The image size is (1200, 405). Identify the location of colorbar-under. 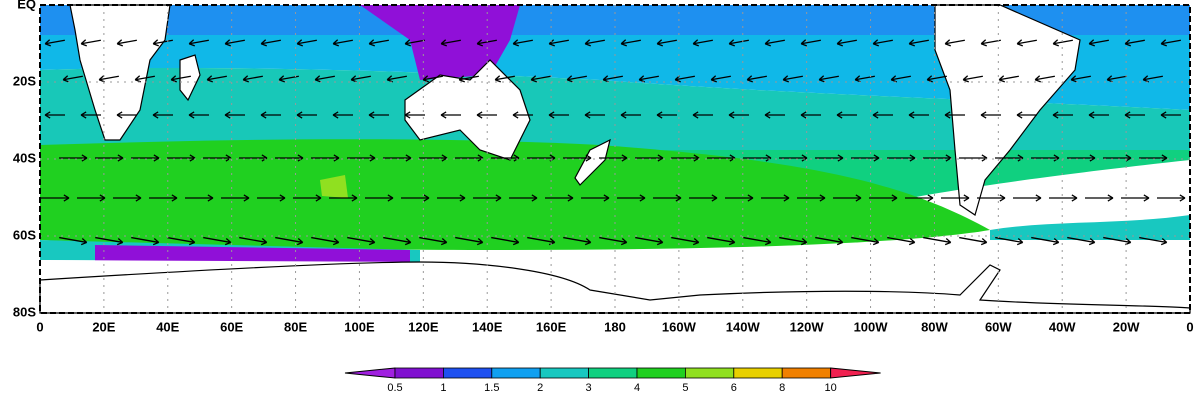
(370, 373).